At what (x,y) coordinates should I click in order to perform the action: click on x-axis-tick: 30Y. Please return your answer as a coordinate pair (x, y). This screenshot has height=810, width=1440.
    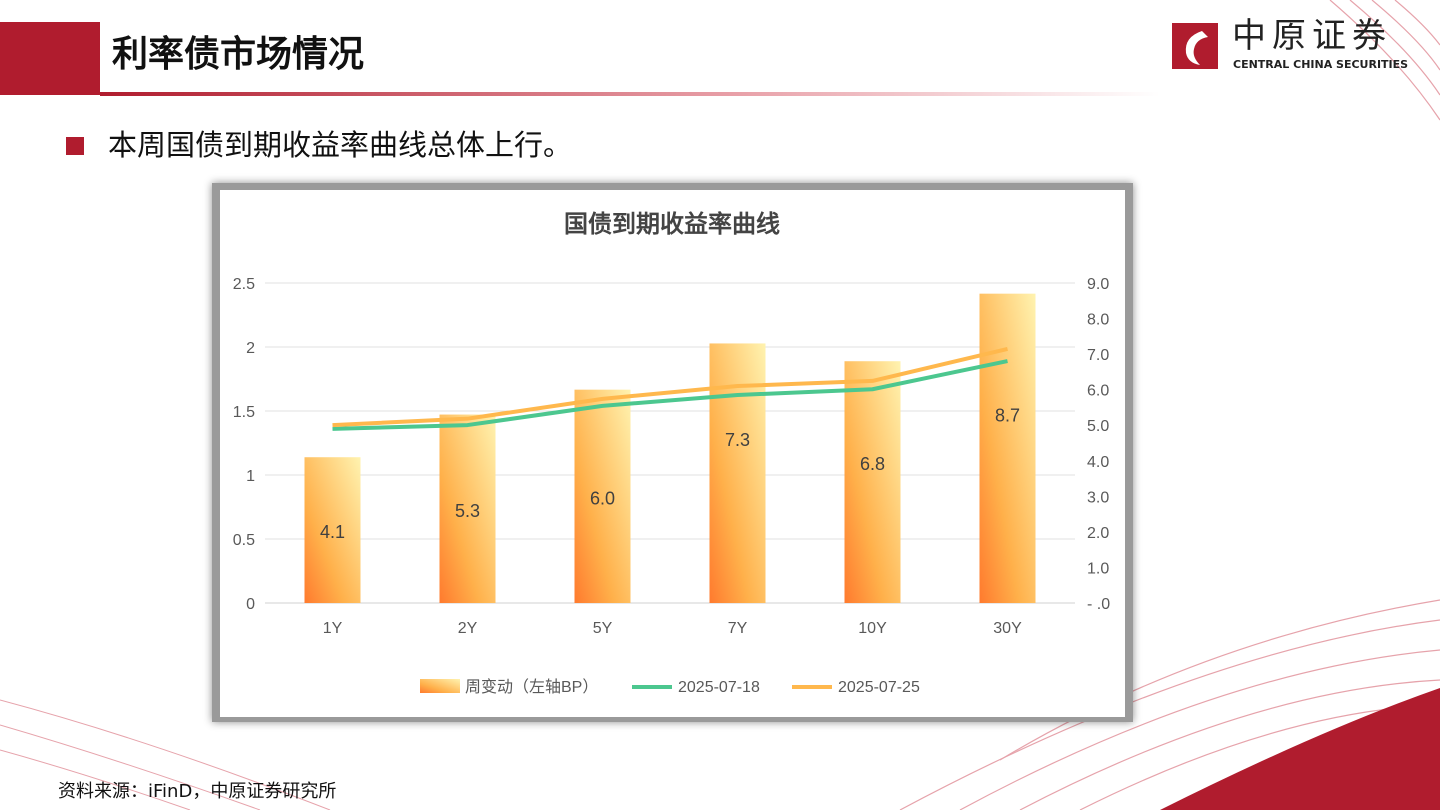
    Looking at the image, I should click on (1007, 628).